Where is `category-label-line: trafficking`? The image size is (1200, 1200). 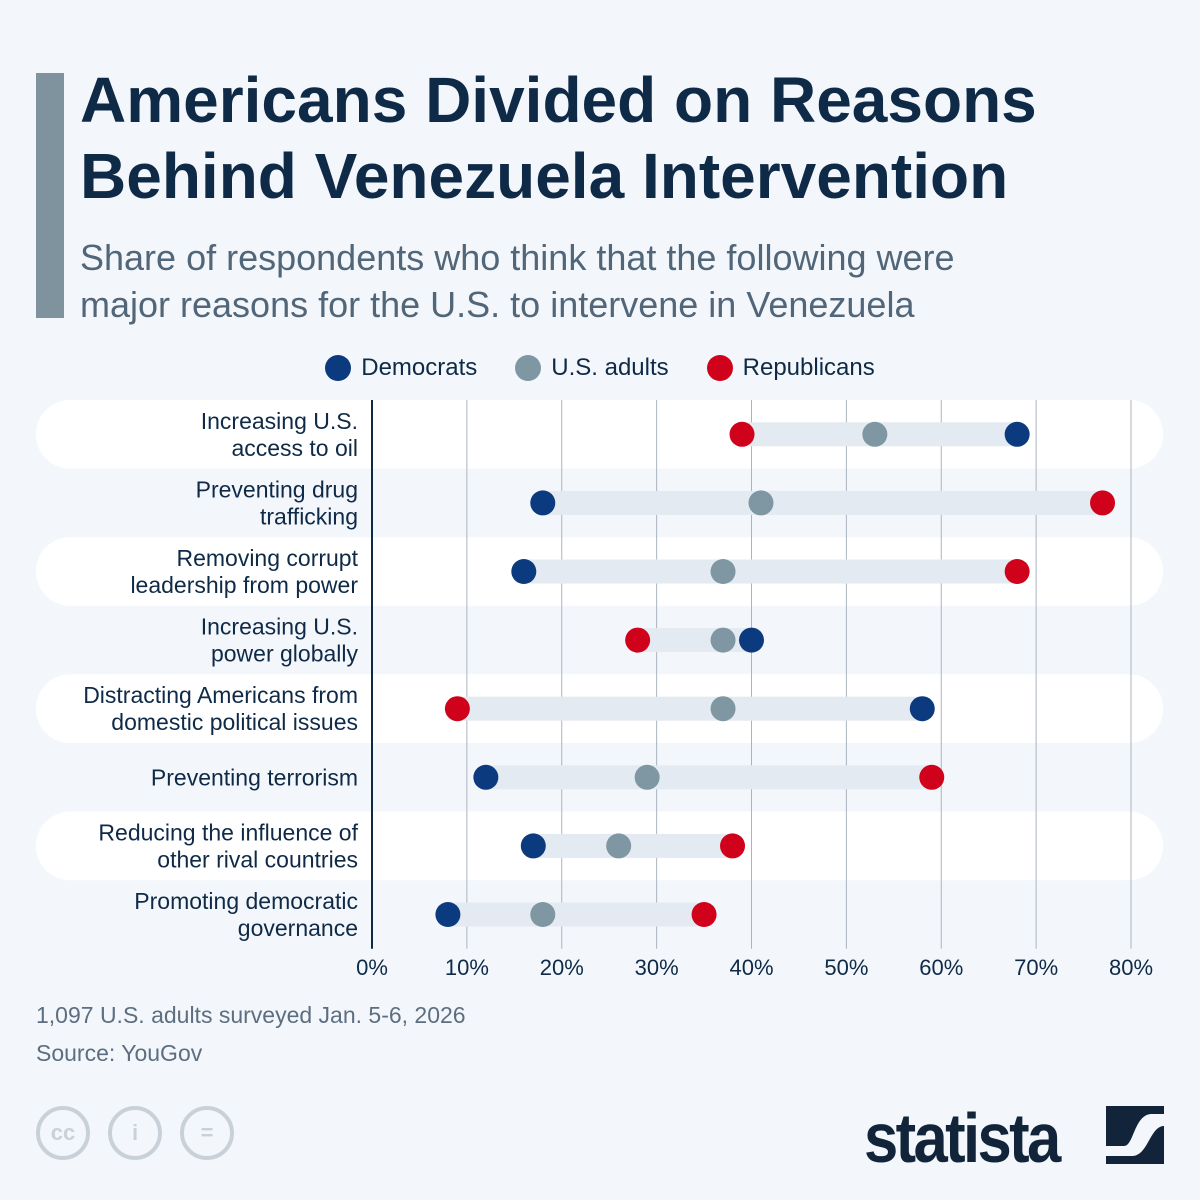 category-label-line: trafficking is located at coordinates (309, 516).